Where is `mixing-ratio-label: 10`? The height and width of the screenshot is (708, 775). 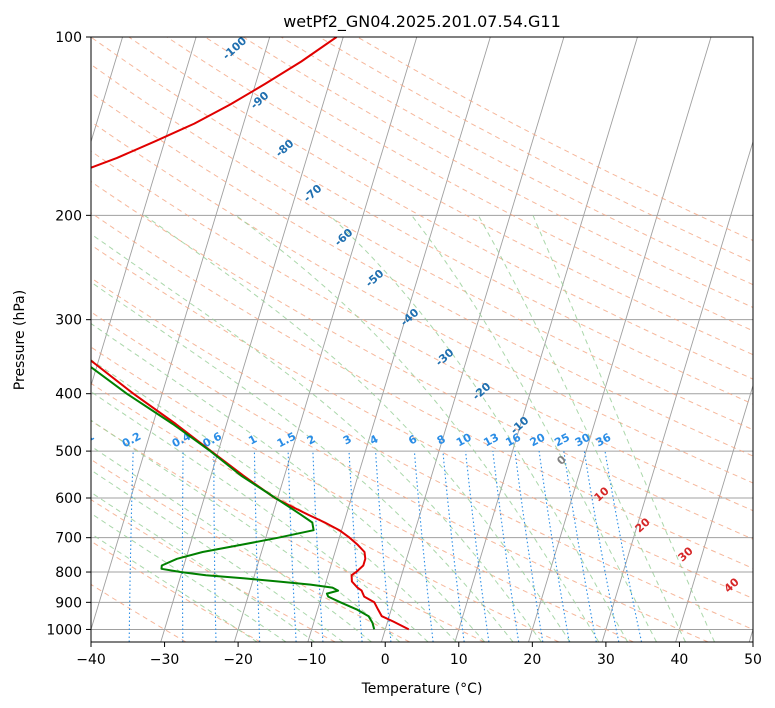
mixing-ratio-label: 10 is located at coordinates (464, 440).